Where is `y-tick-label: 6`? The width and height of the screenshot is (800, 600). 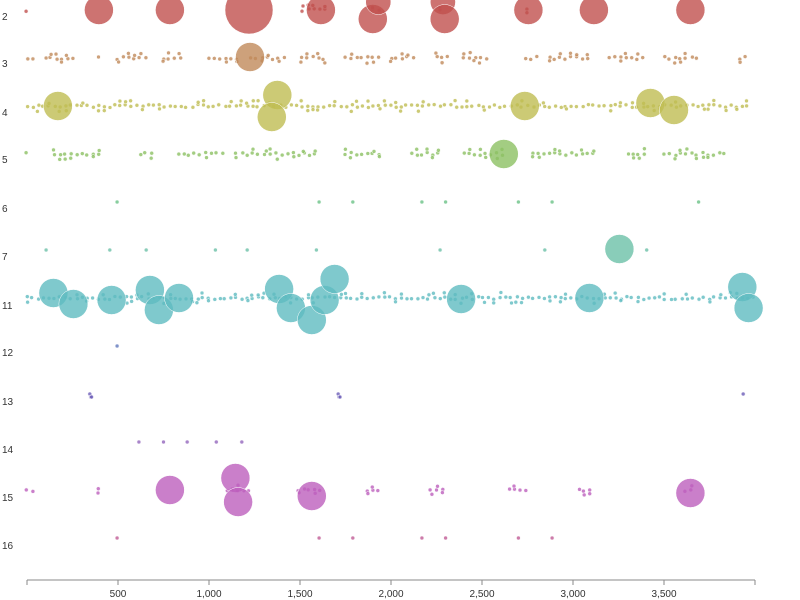 y-tick-label: 6 is located at coordinates (5, 209).